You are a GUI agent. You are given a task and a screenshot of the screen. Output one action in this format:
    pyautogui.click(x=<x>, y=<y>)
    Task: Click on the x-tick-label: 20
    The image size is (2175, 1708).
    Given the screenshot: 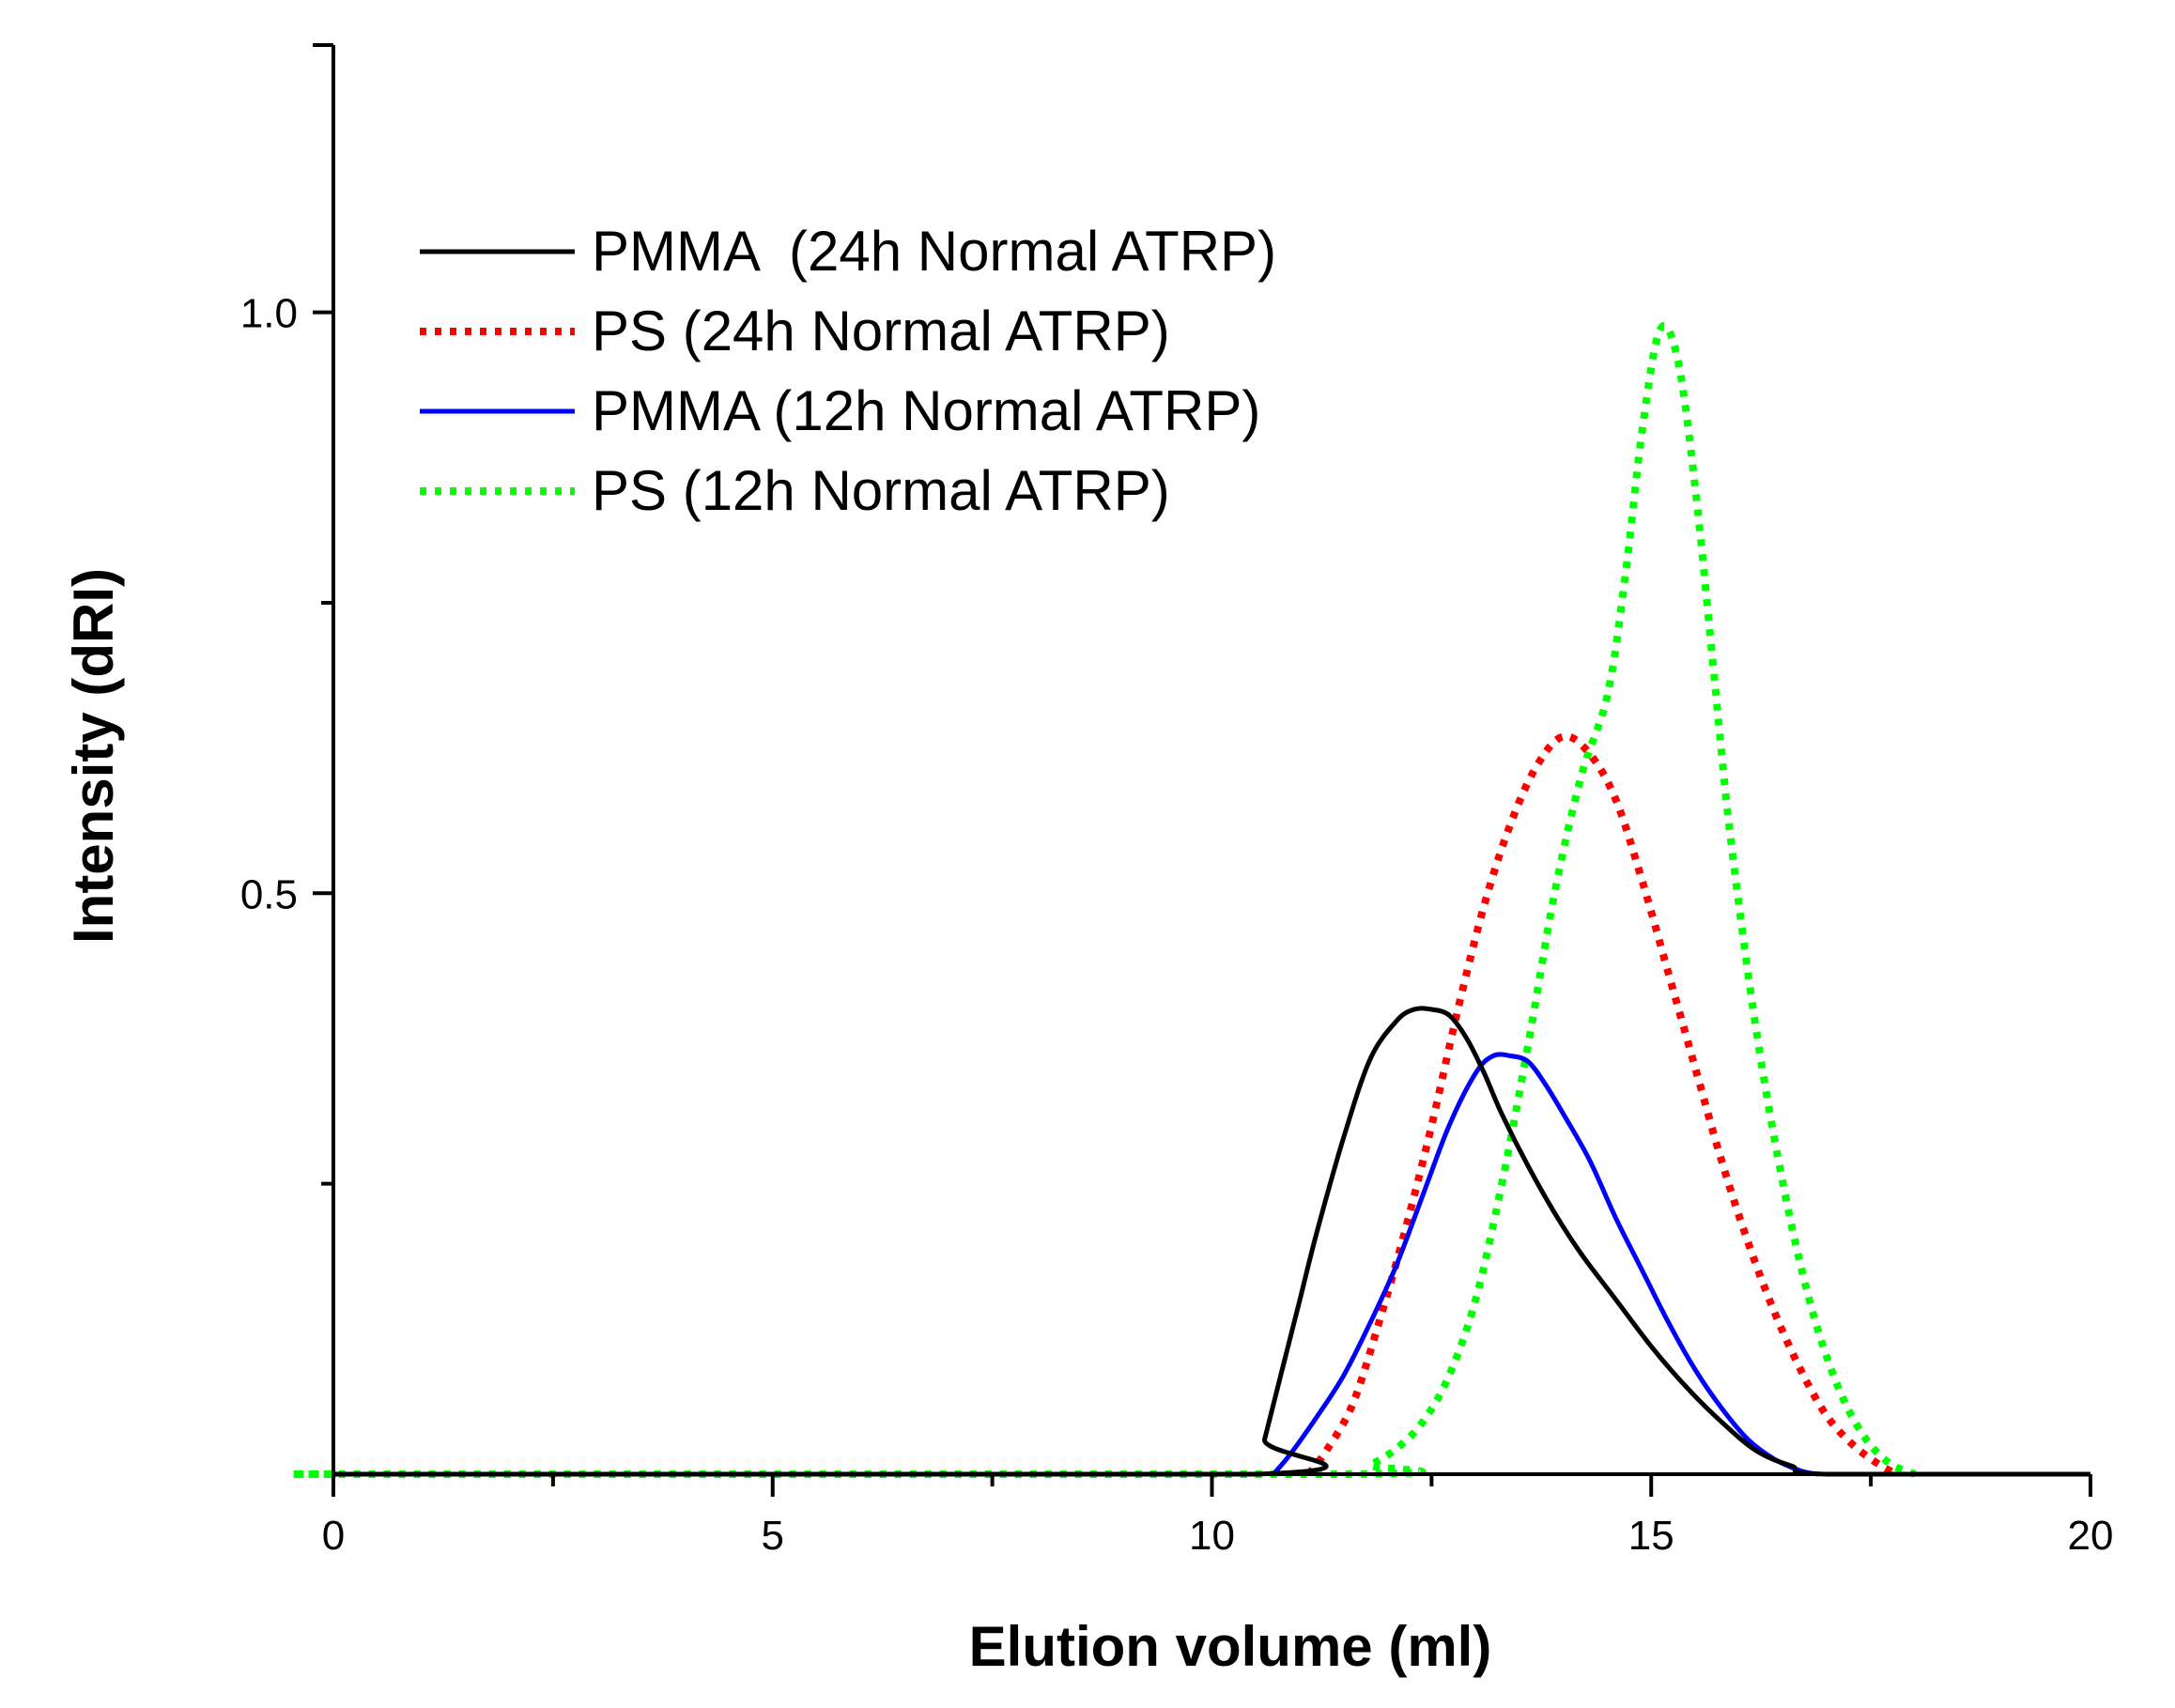 What is the action you would take?
    pyautogui.click(x=2091, y=1536)
    